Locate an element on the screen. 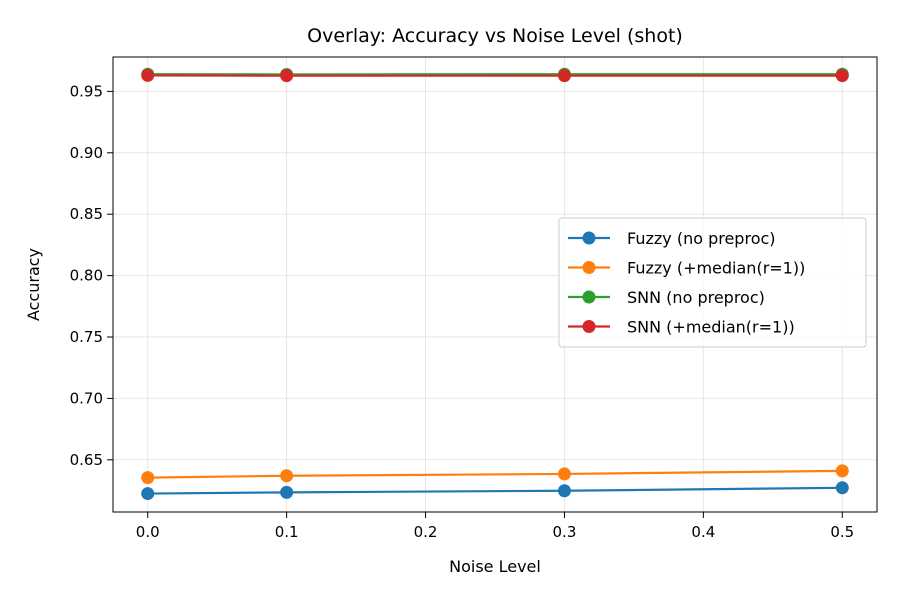 This screenshot has height=604, width=900. y-tick-label: 0.85 is located at coordinates (86, 214).